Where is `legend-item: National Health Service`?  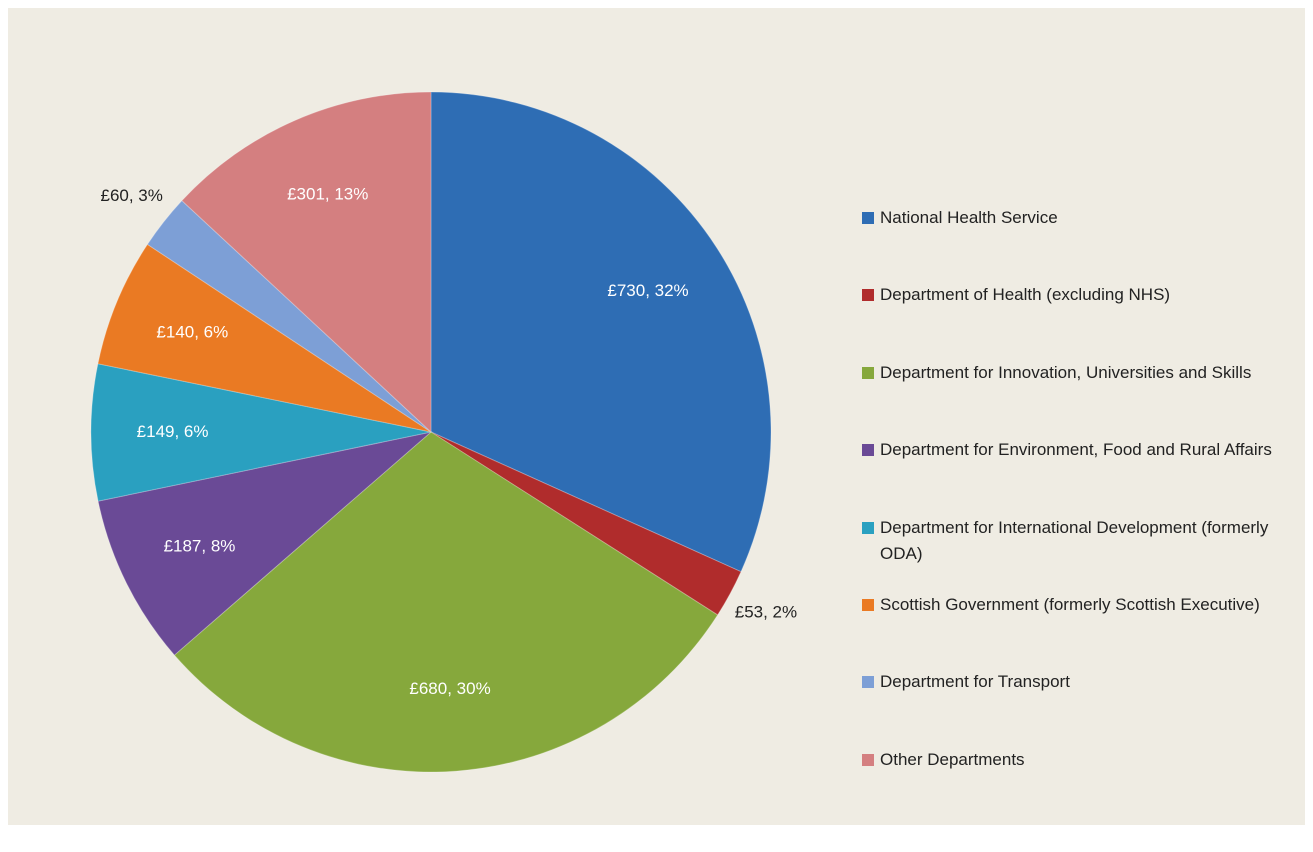
legend-item: National Health Service is located at coordinates (1077, 218).